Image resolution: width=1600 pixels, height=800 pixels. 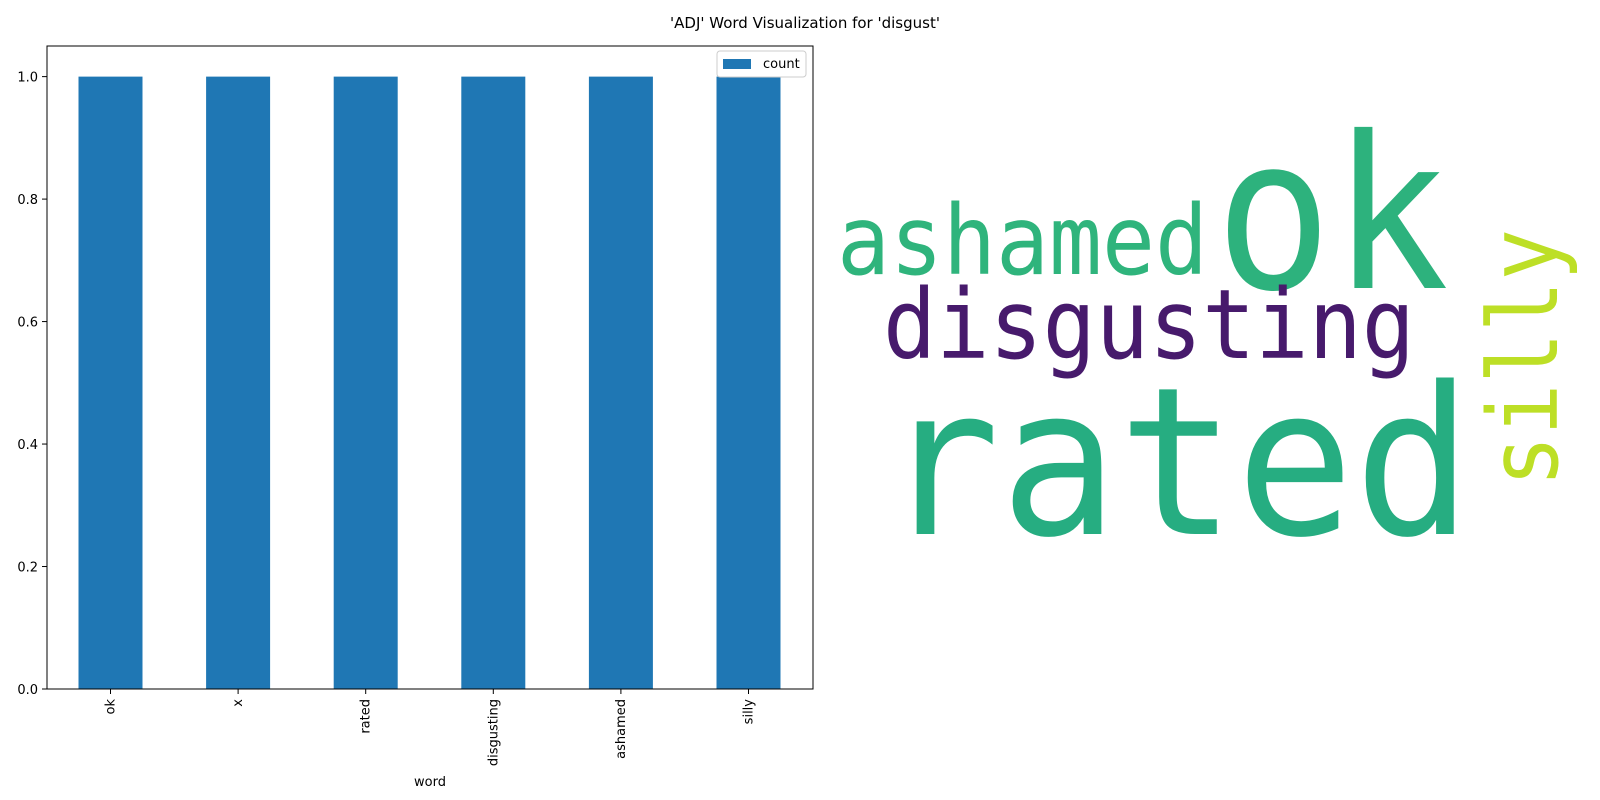 I want to click on y-tick-label: 0.4, so click(x=27, y=445).